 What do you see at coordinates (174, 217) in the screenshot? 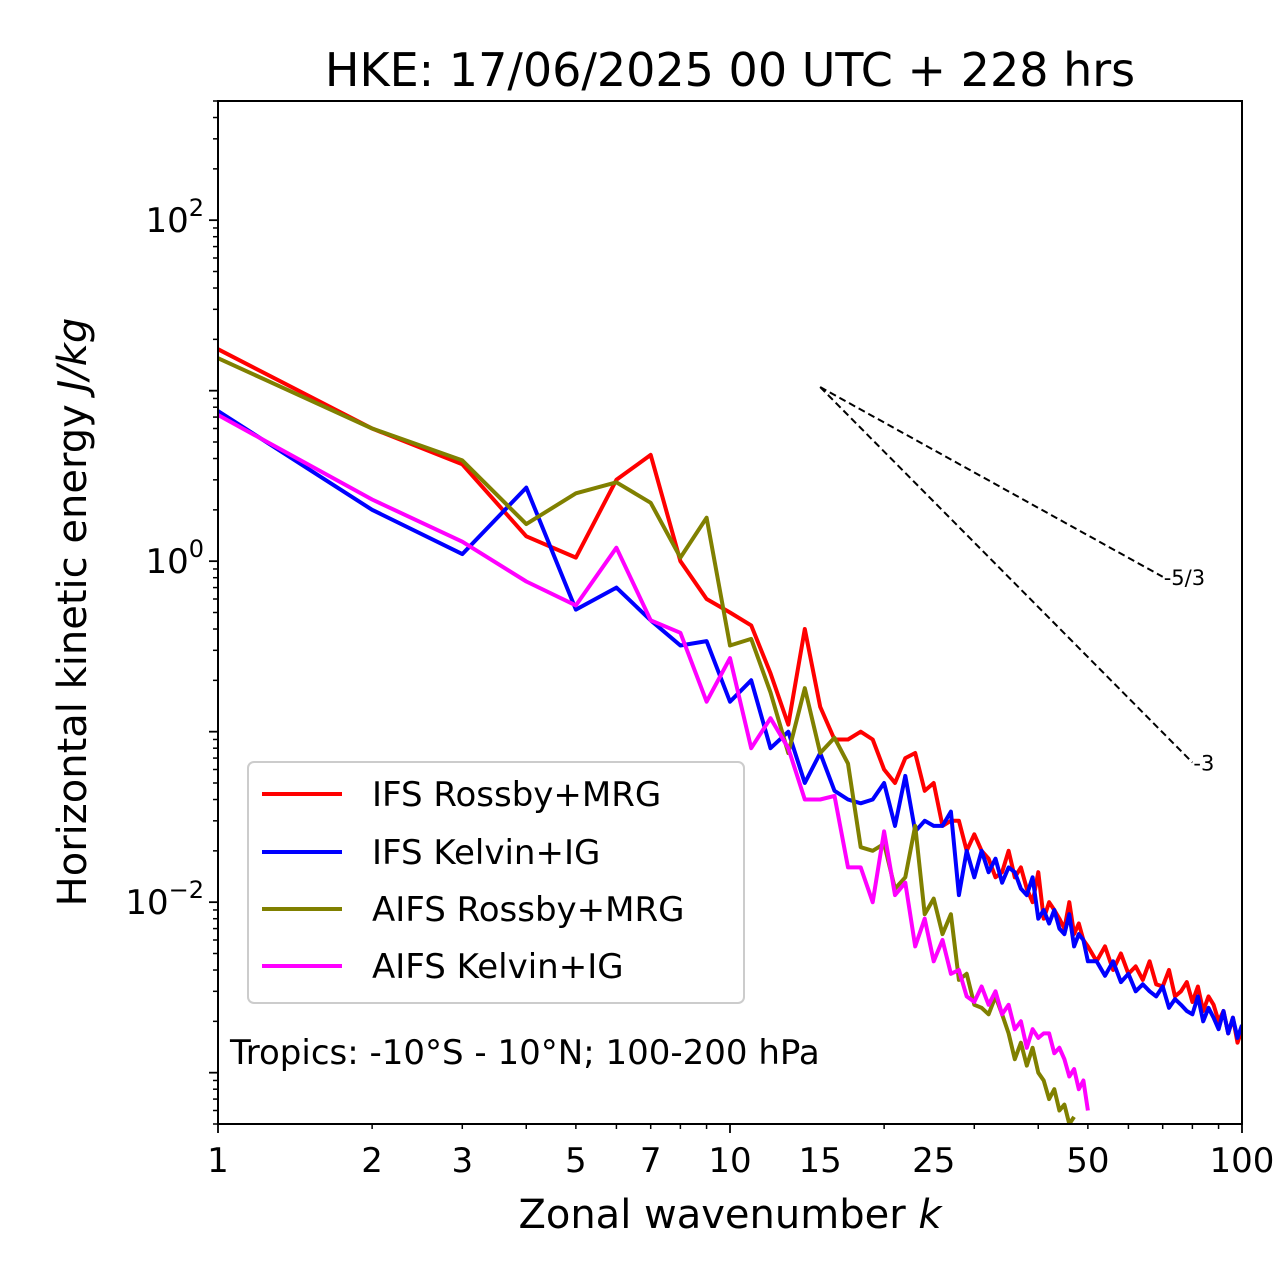
I see `y-tick-label: 10²` at bounding box center [174, 217].